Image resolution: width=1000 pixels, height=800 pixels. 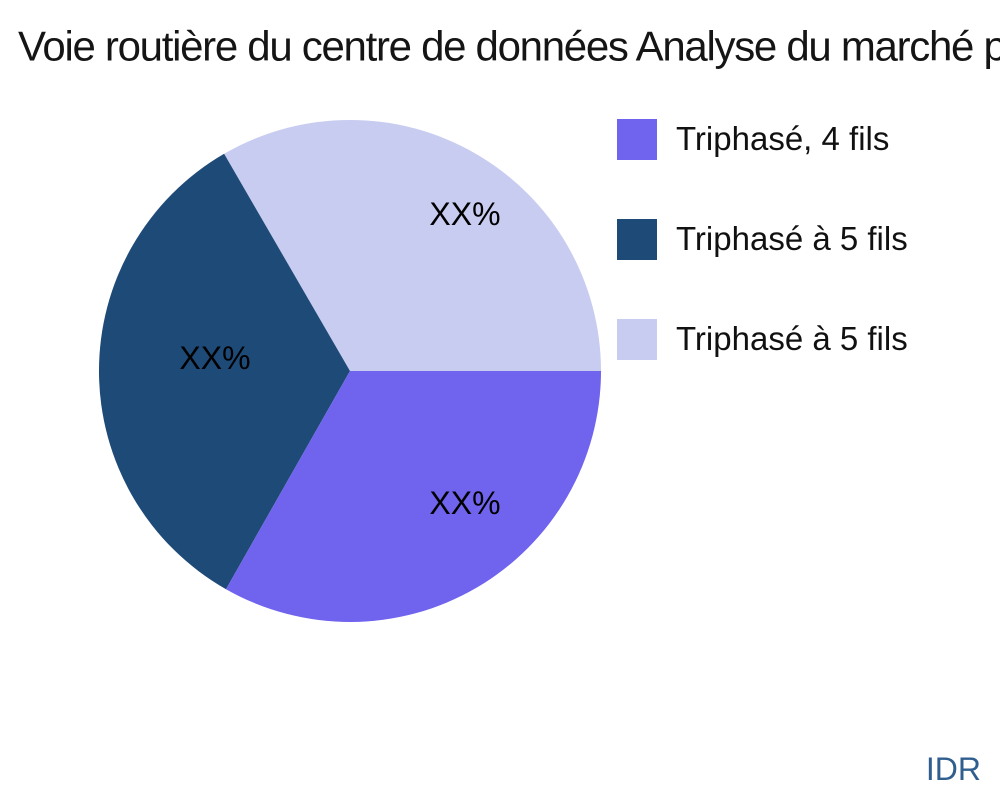 I want to click on svg-text: Triphasé, 4 fils, so click(x=782, y=138).